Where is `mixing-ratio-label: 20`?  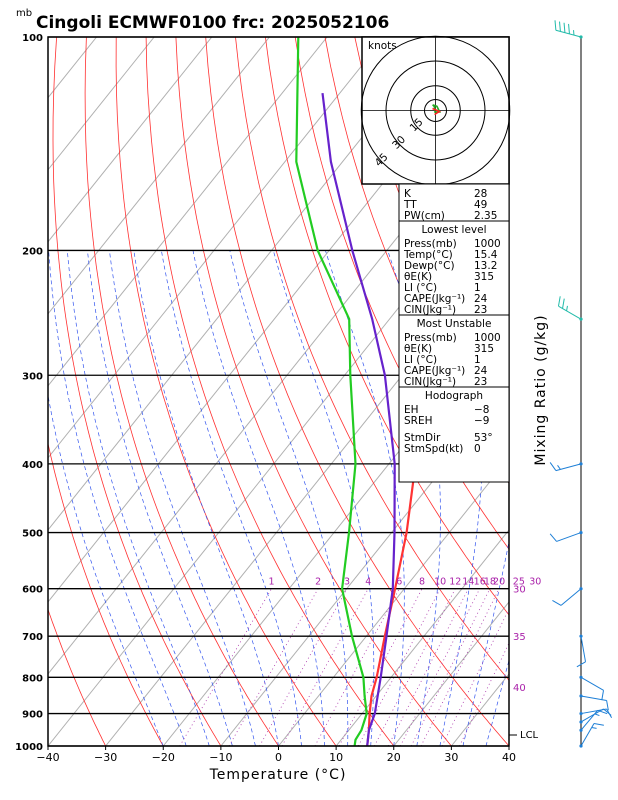 mixing-ratio-label: 20 is located at coordinates (499, 582).